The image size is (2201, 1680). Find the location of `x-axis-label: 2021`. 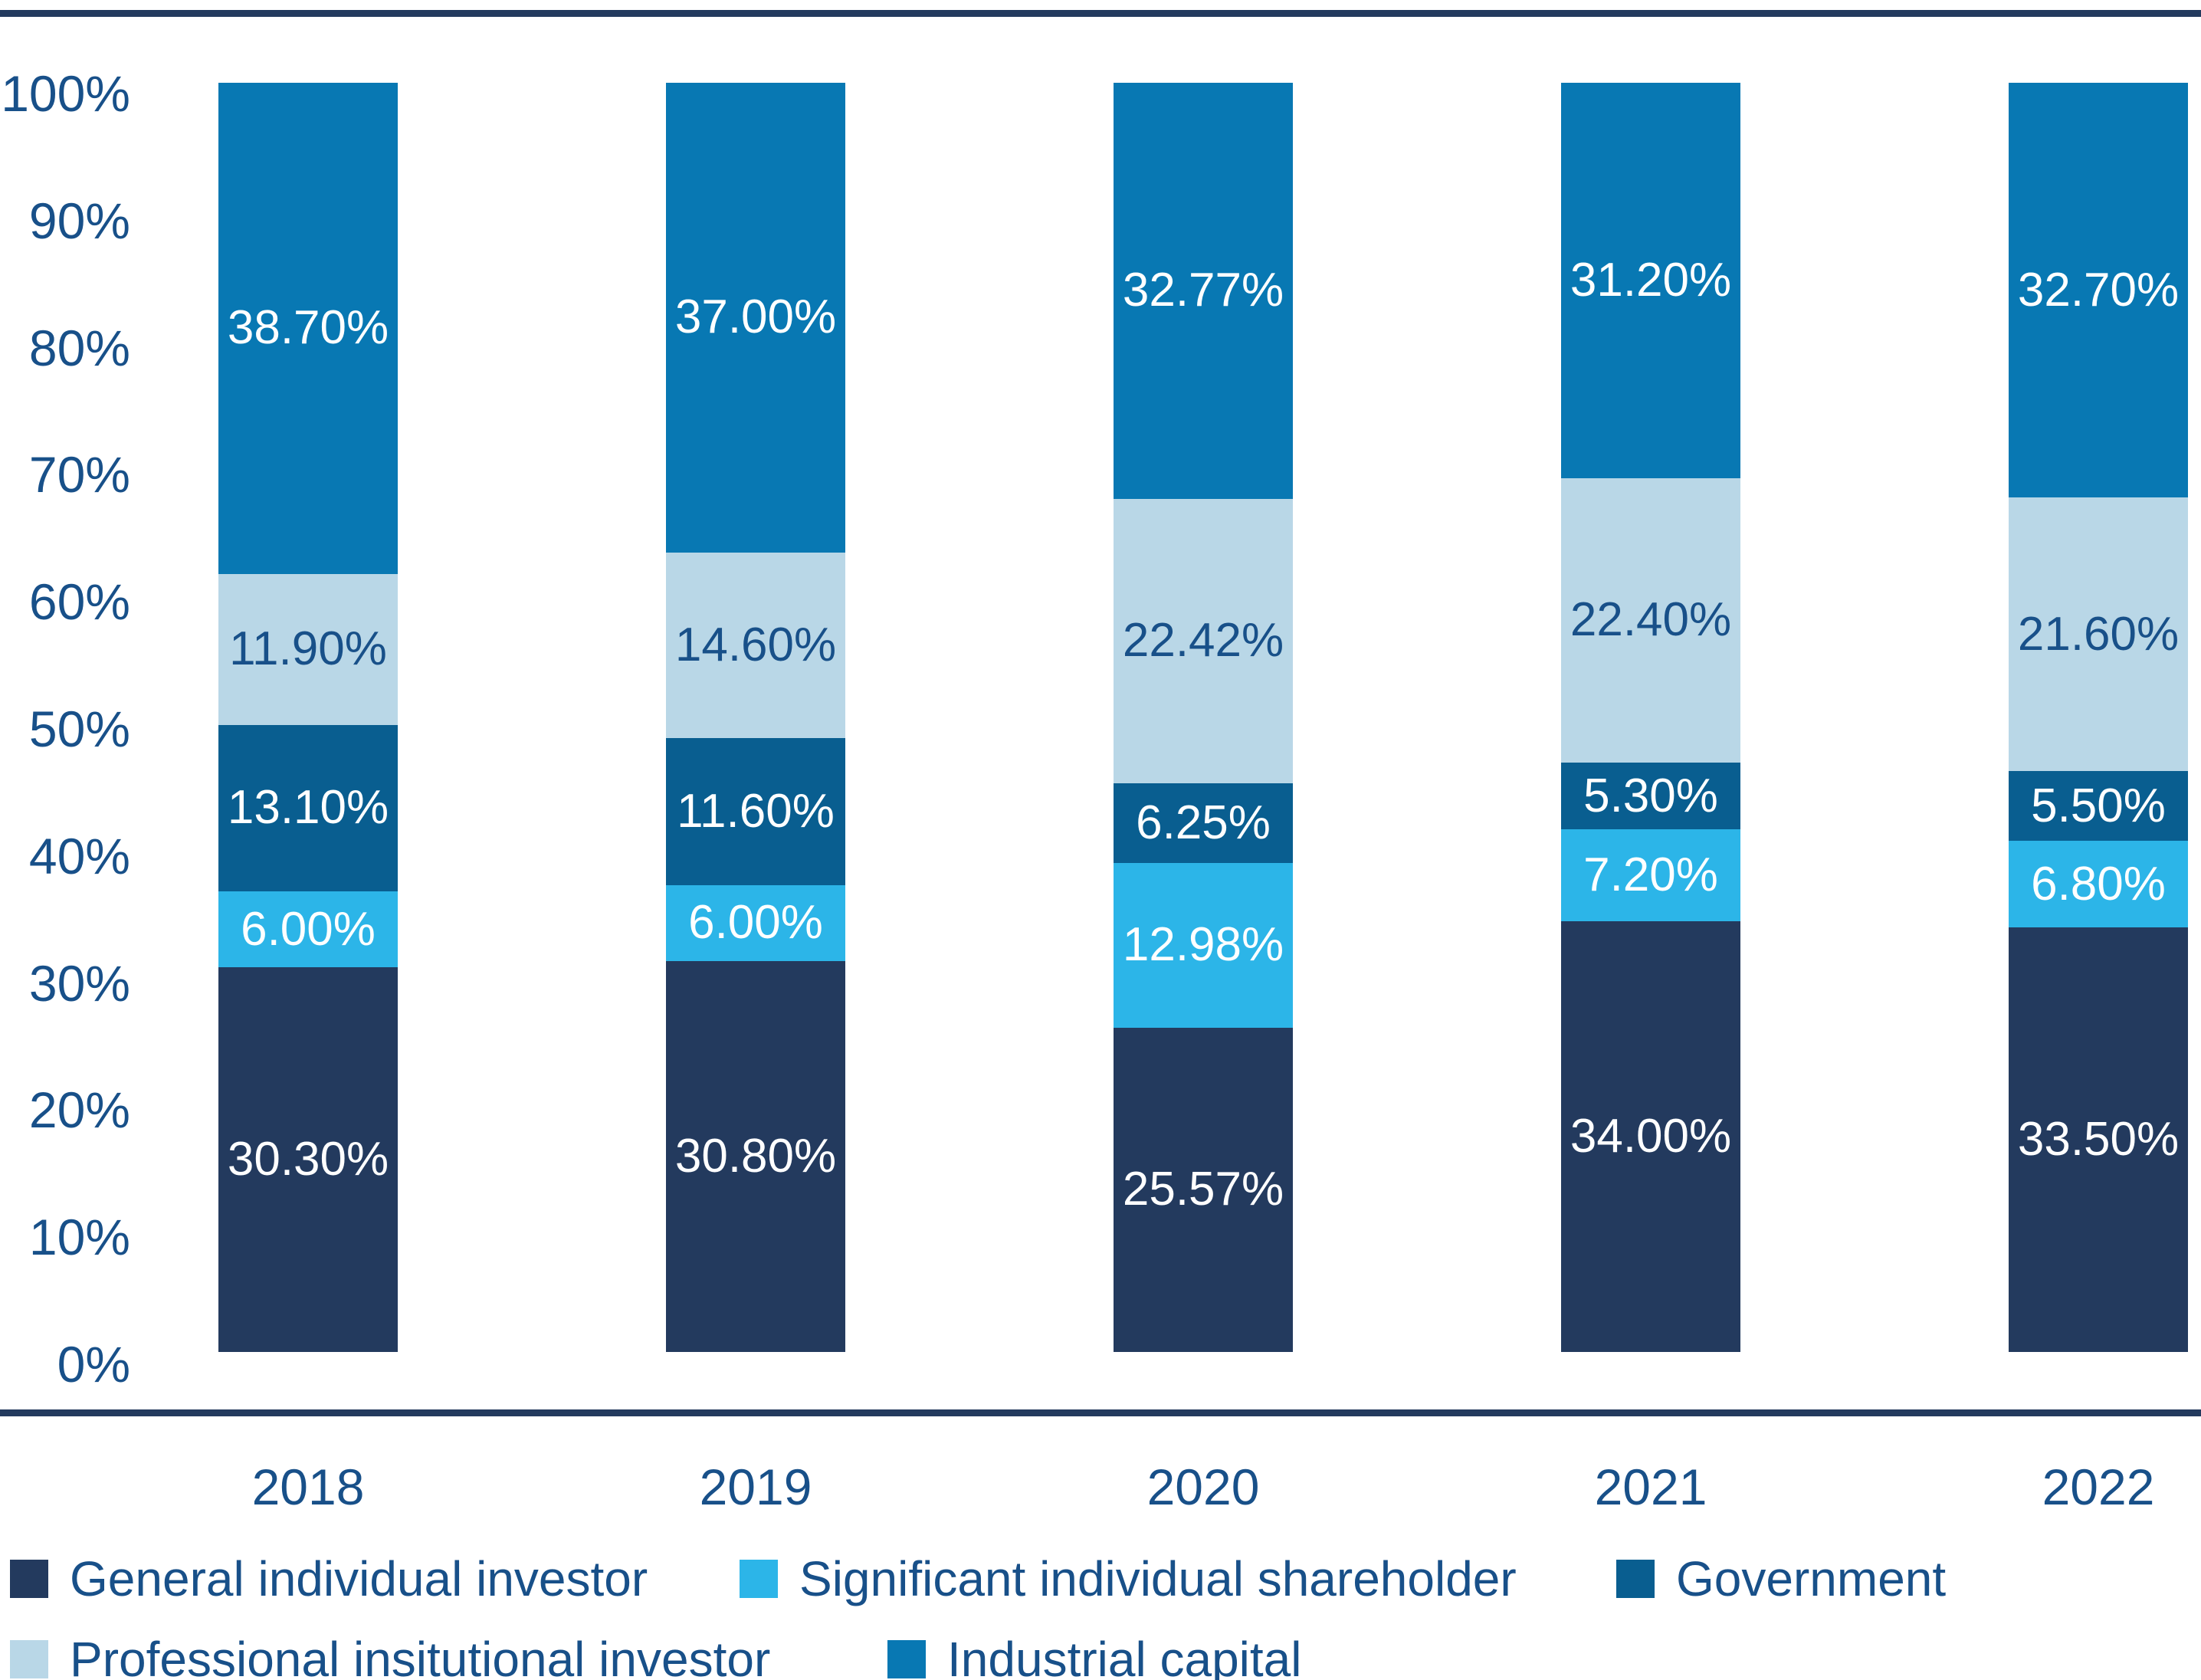

x-axis-label: 2021 is located at coordinates (1650, 1487).